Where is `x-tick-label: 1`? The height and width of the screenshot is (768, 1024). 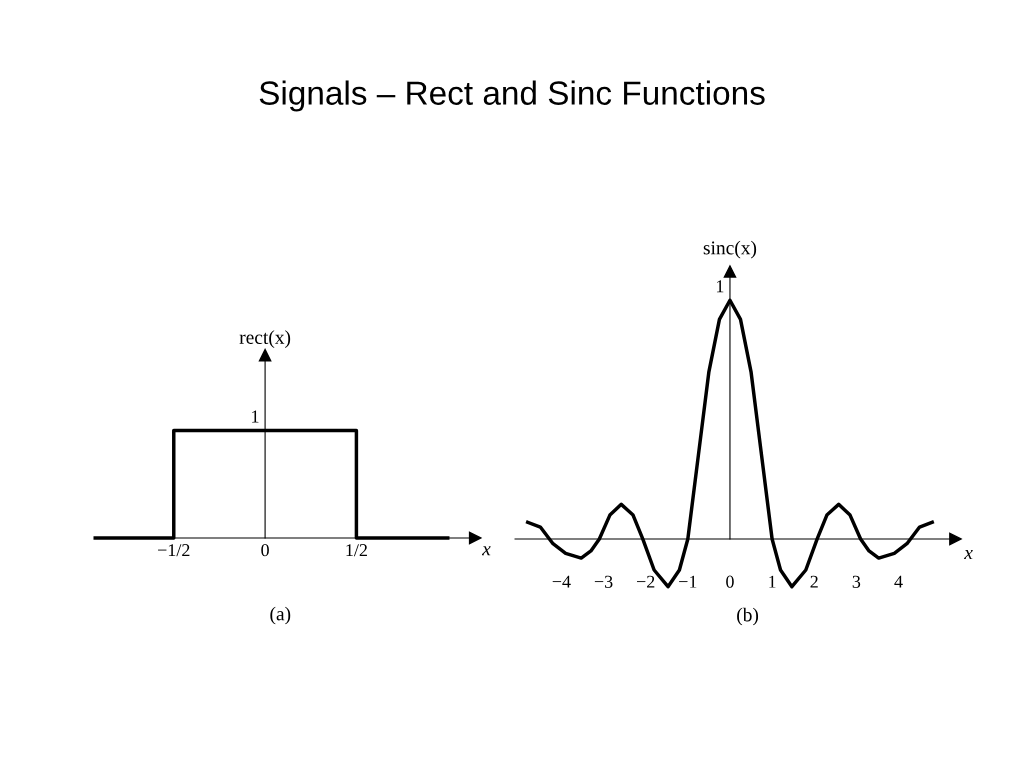
x-tick-label: 1 is located at coordinates (772, 581).